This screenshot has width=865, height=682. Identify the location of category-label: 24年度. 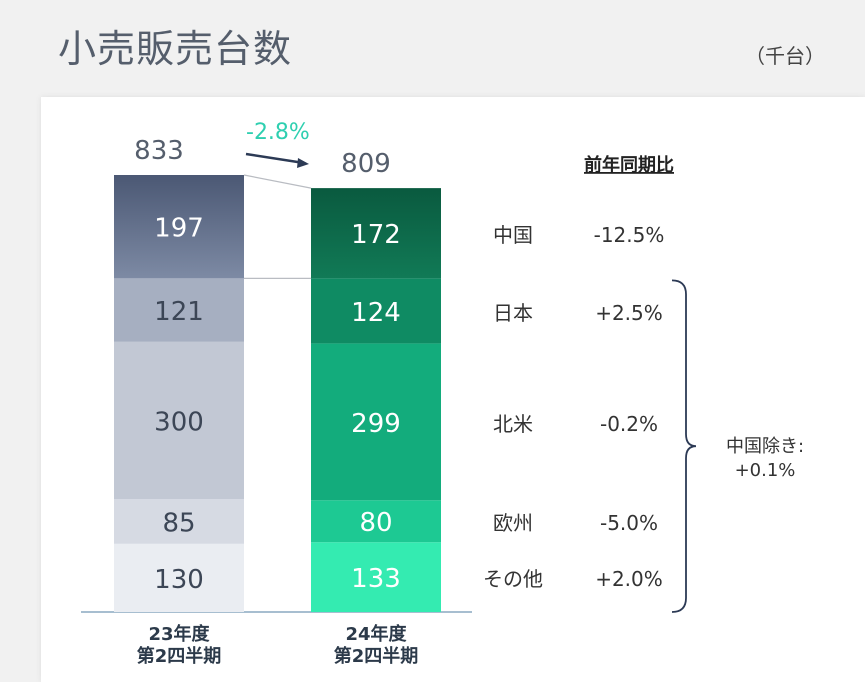
(376, 634).